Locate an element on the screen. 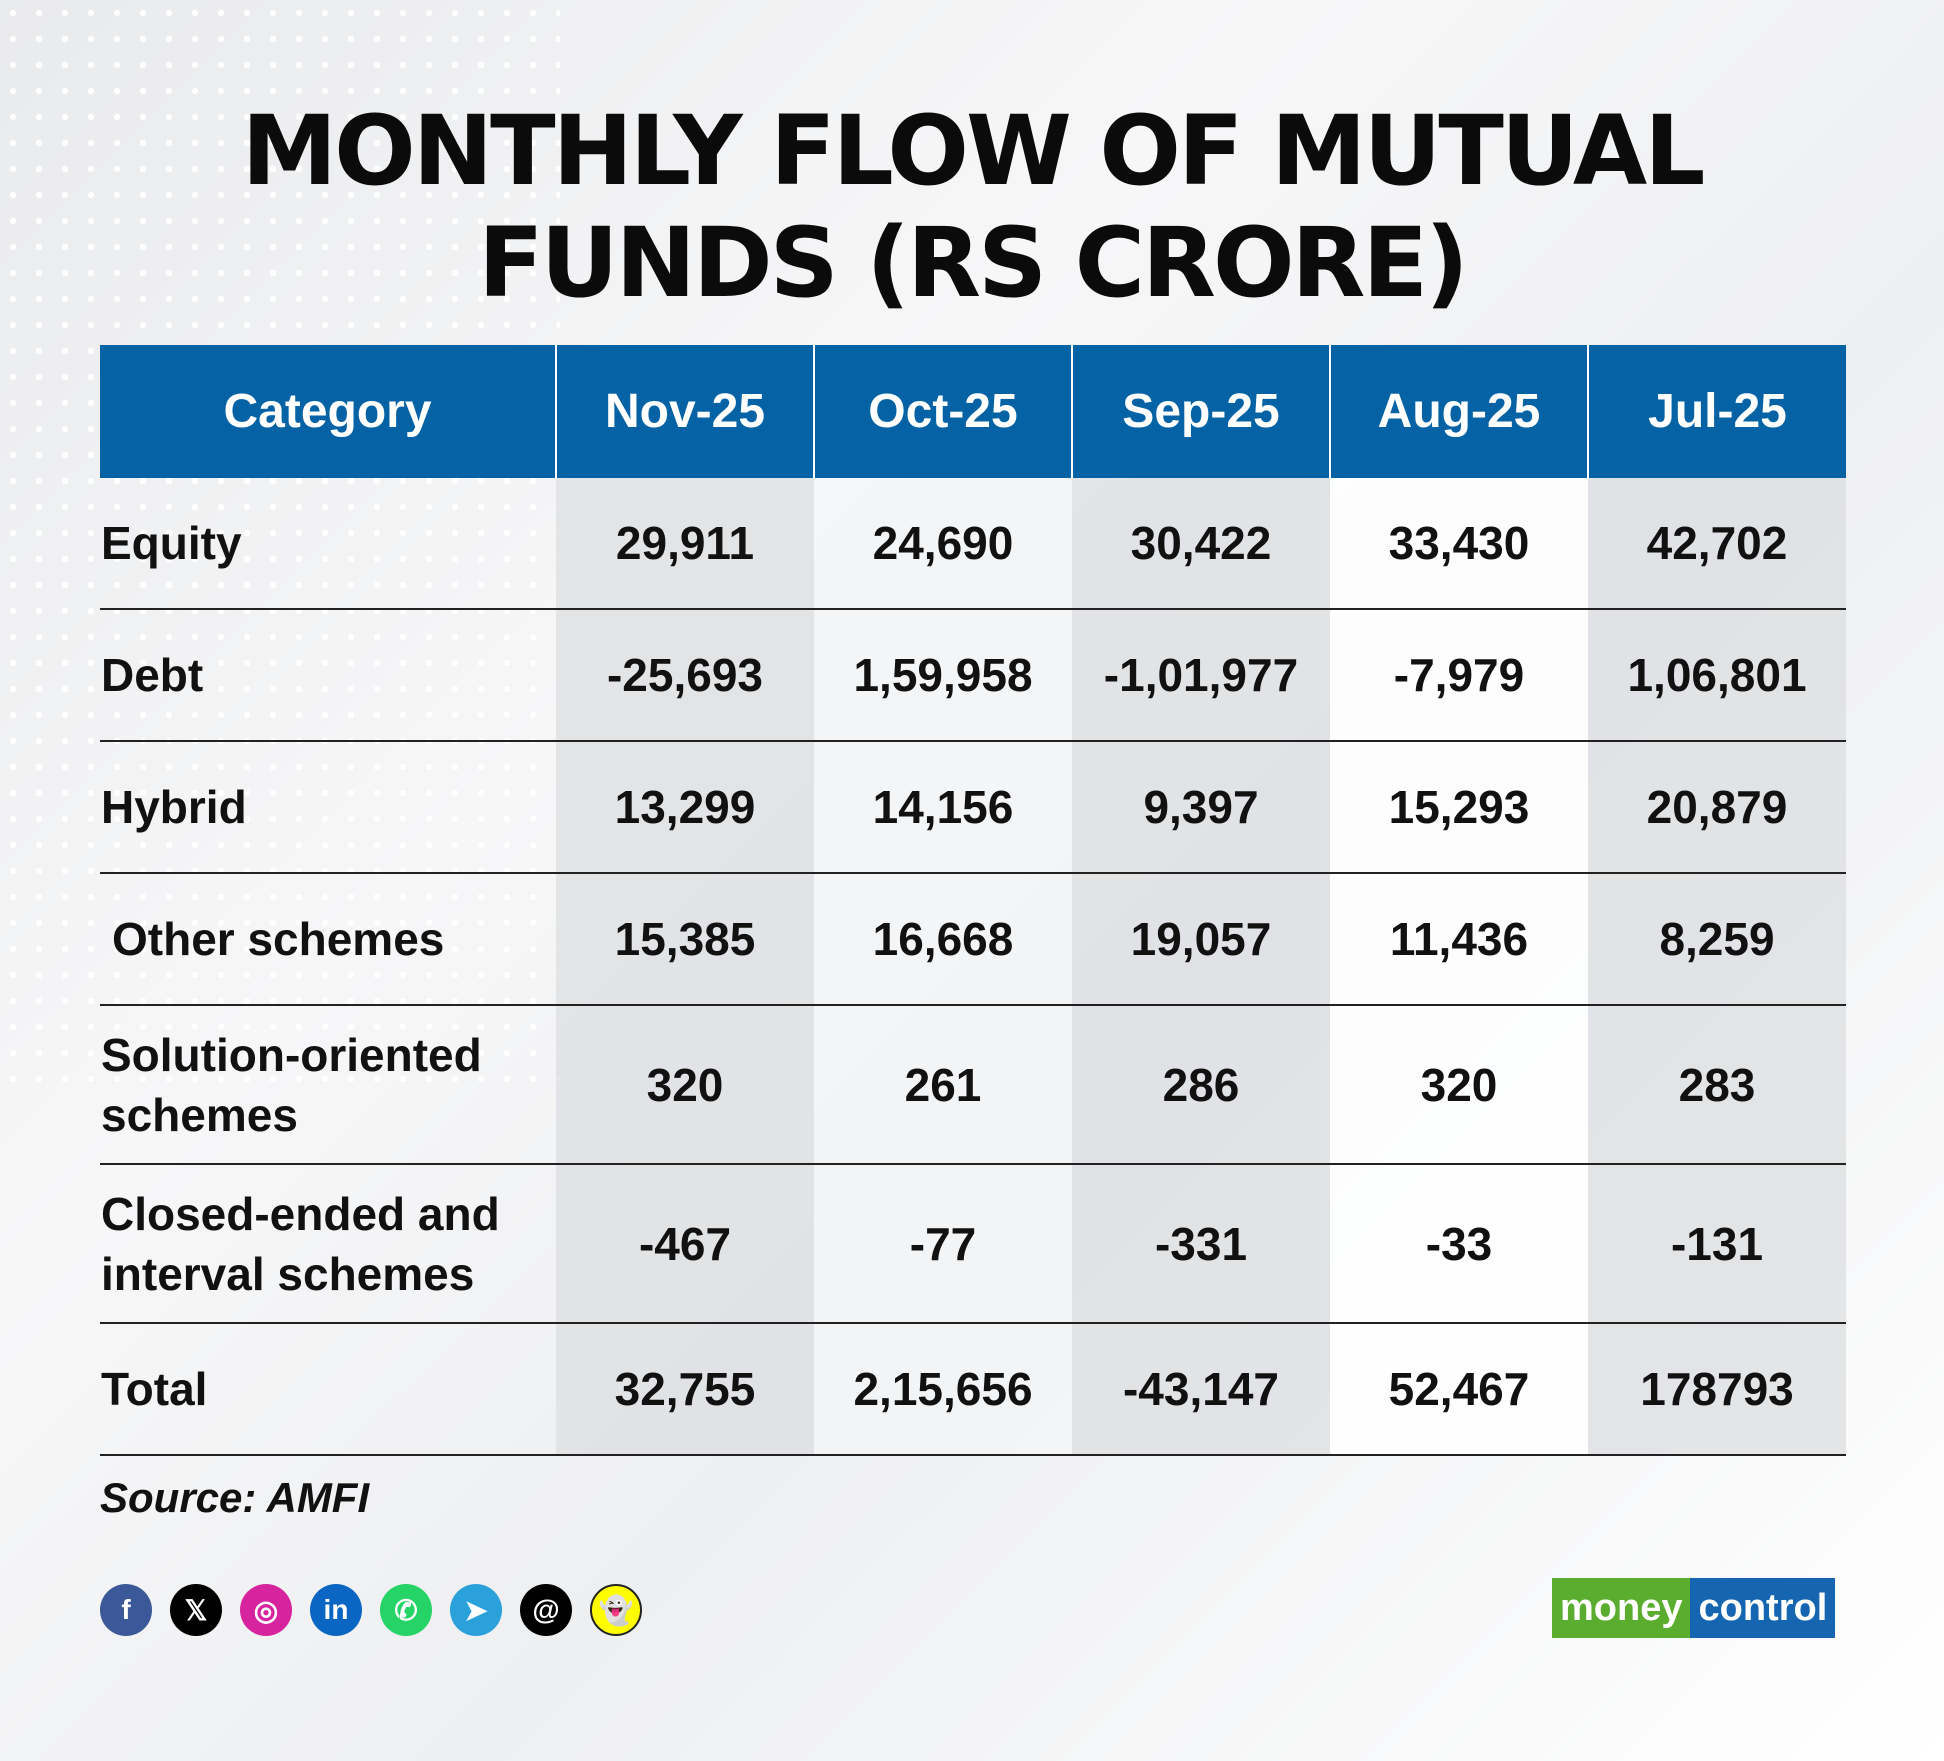 This screenshot has height=1761, width=1944. moneycontrol-logo: money control is located at coordinates (1694, 1608).